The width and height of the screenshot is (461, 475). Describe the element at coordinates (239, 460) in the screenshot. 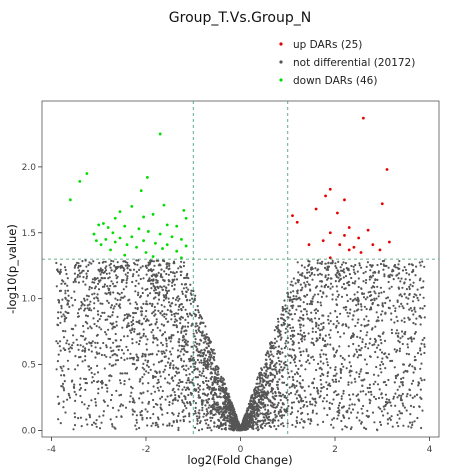

I see `x-axis-label: log2(Fold Change)` at that location.